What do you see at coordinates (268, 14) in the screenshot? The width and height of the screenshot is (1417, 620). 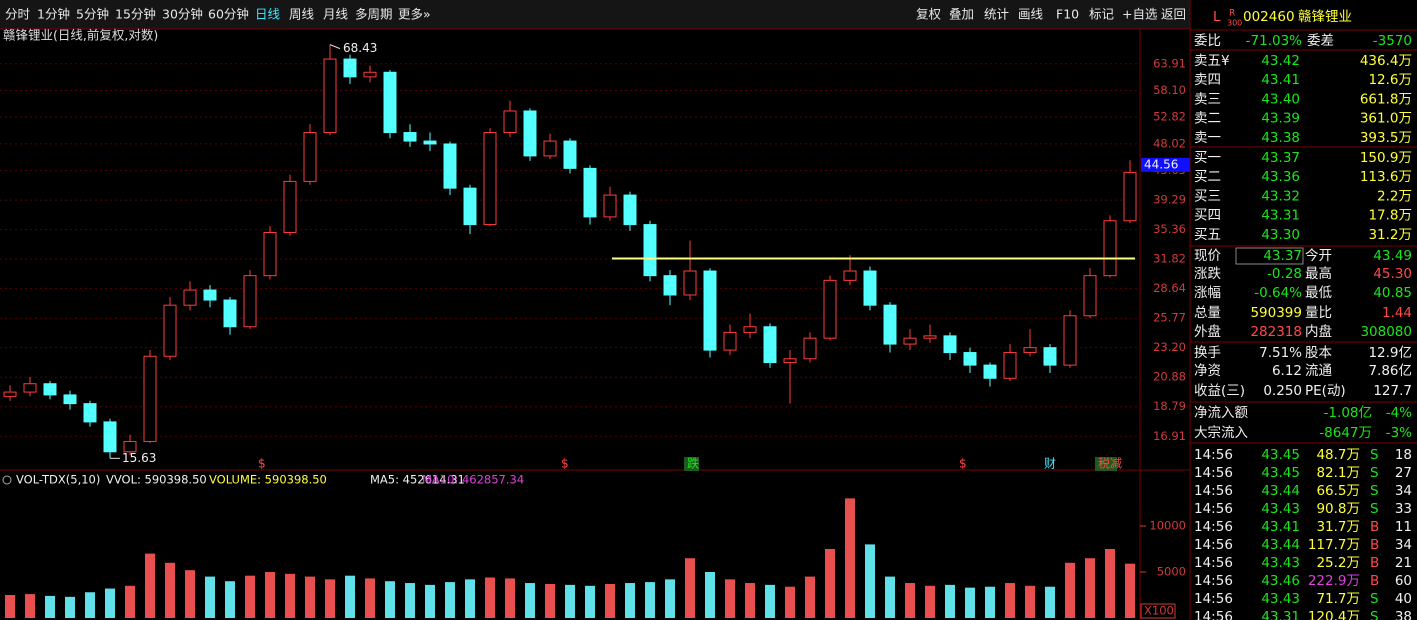 I see `toolbar-button: 日线` at bounding box center [268, 14].